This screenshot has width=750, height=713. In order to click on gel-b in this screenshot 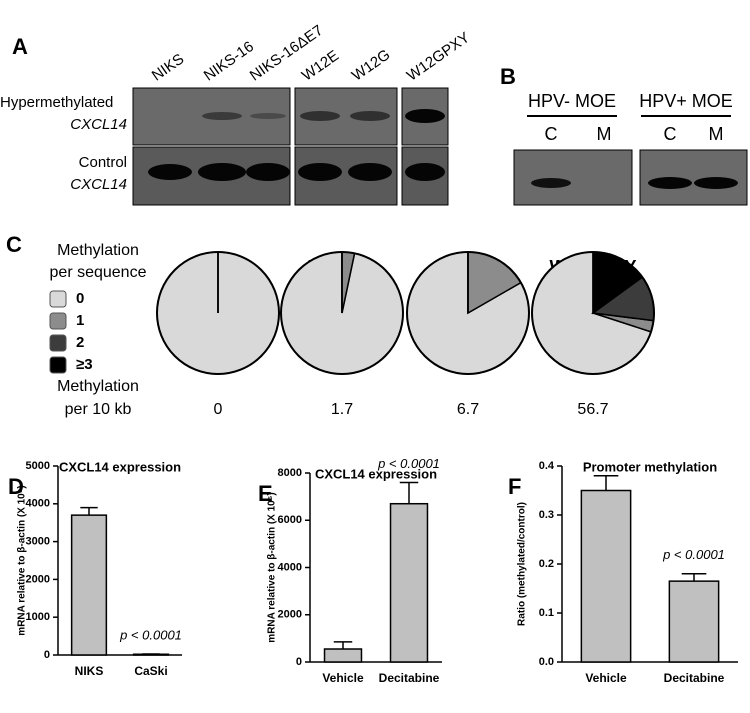, I will do `click(630, 160)`.